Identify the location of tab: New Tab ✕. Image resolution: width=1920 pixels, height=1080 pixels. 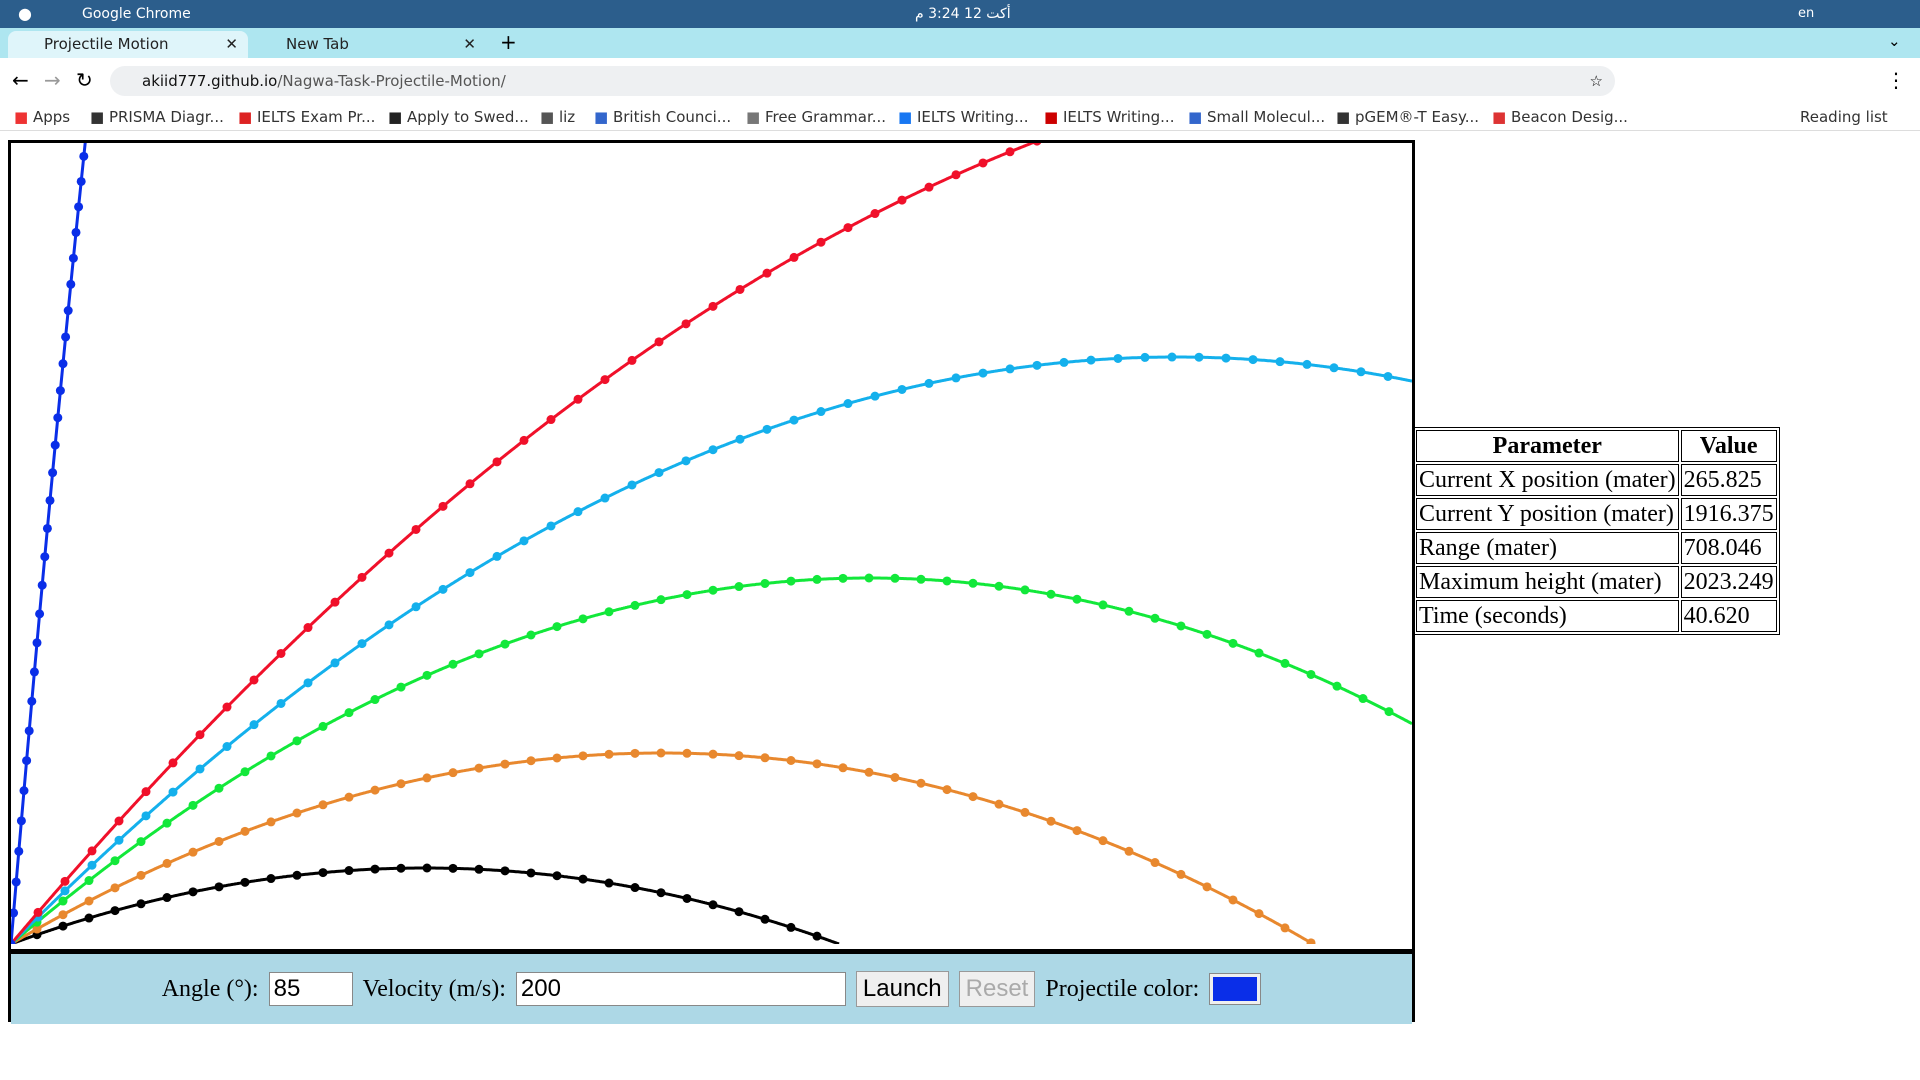
(368, 44).